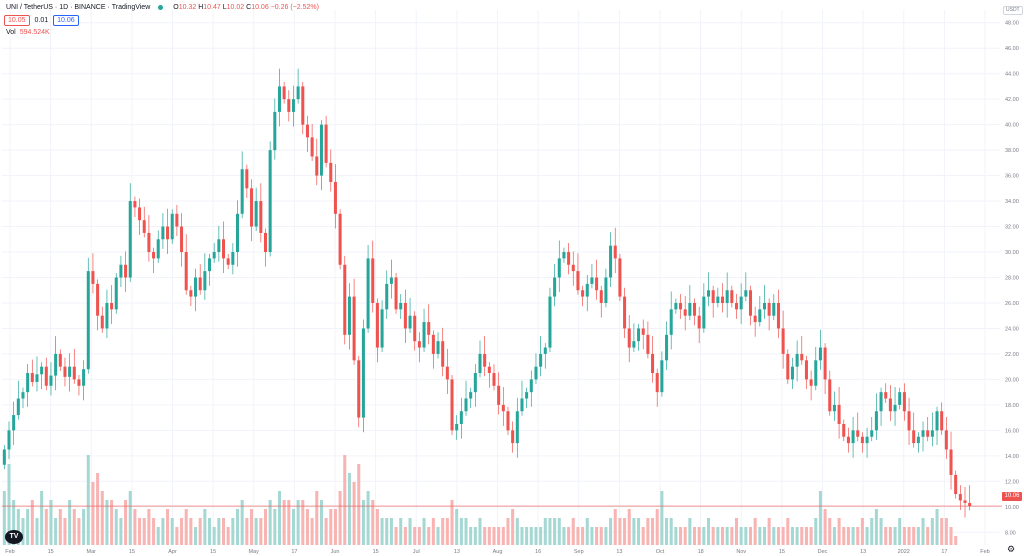 The height and width of the screenshot is (556, 1024). What do you see at coordinates (29, 7) in the screenshot?
I see `symbol-name: UNI / TetherUS` at bounding box center [29, 7].